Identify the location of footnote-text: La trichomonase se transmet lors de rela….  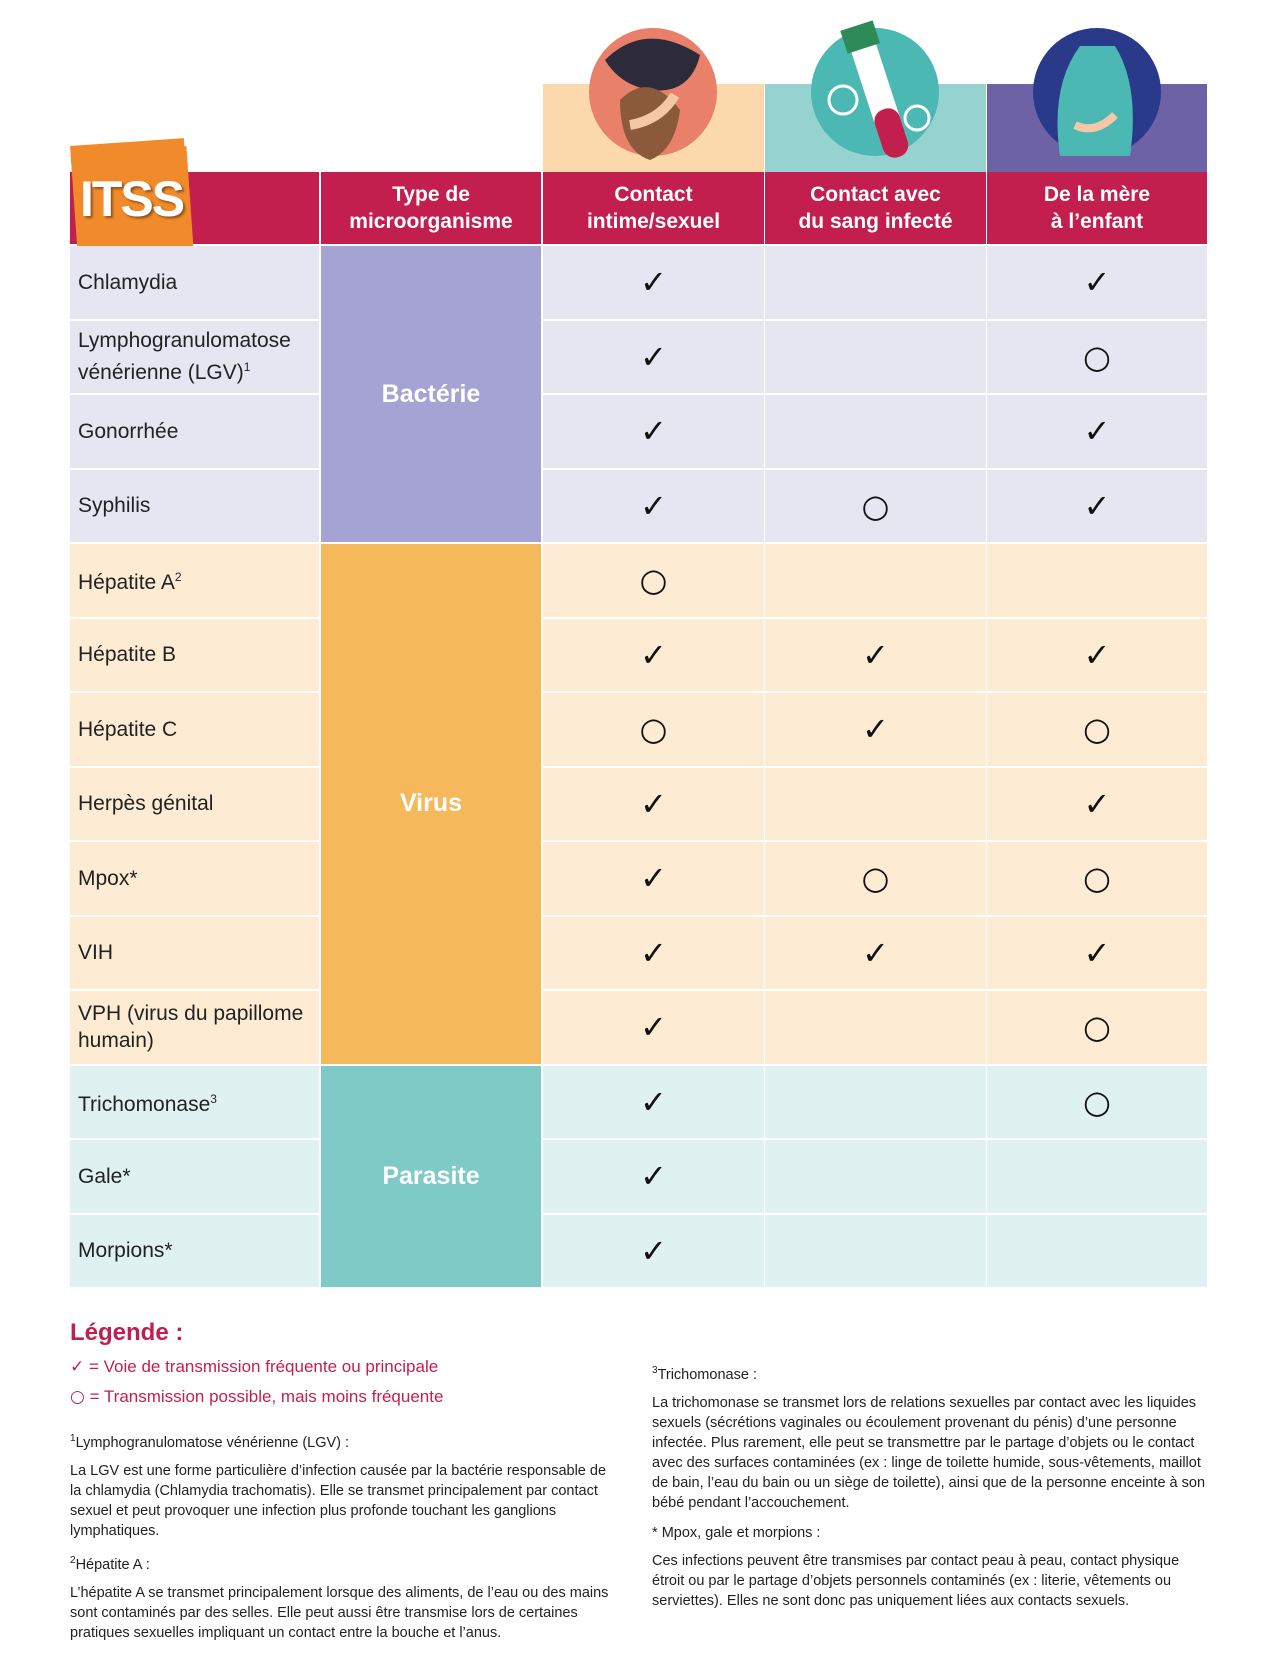
(929, 1452).